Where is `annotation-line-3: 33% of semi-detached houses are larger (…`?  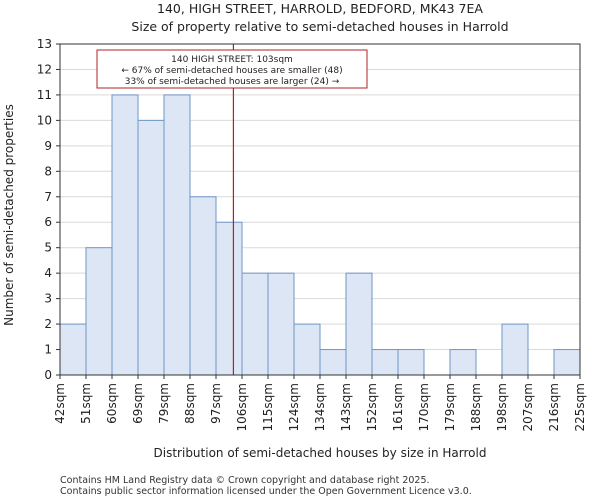
annotation-line-3: 33% of semi-detached houses are larger (… is located at coordinates (232, 82).